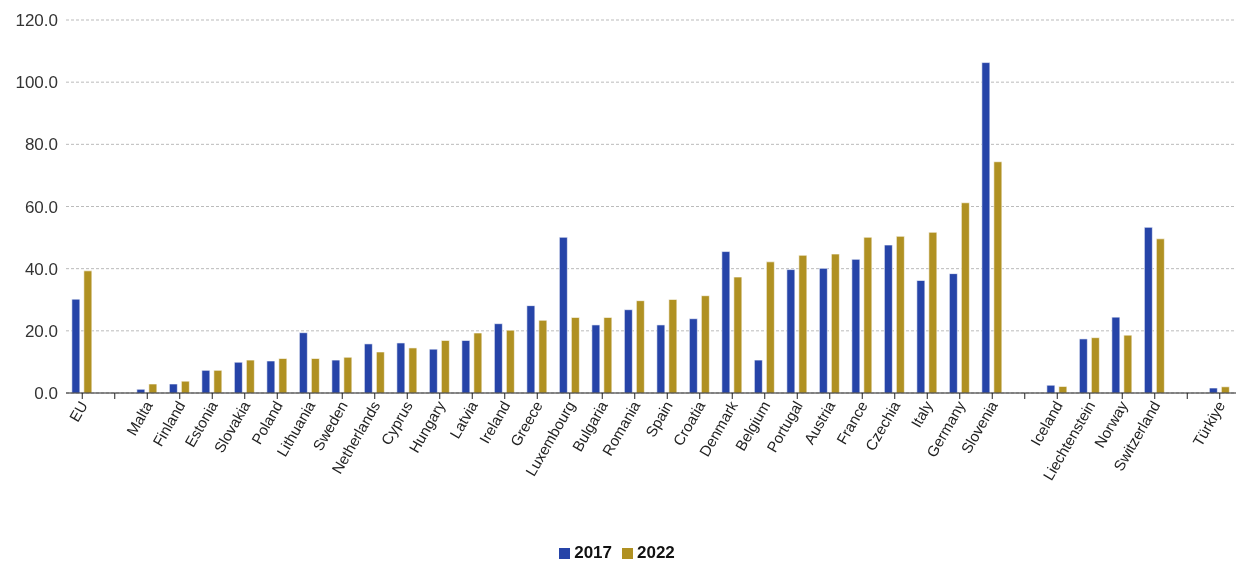 This screenshot has height=571, width=1248. I want to click on y-tick-label: 100.0, so click(36, 83).